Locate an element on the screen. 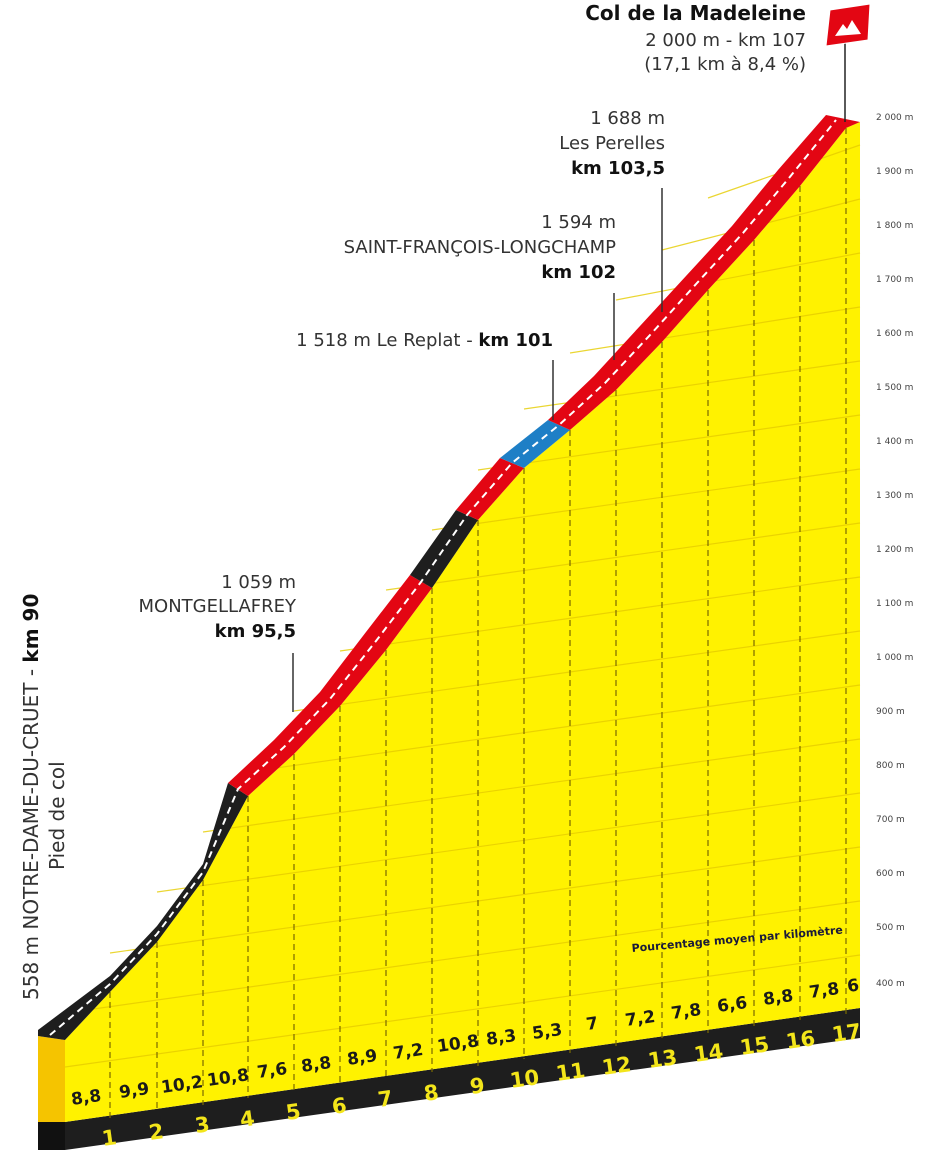 The width and height of the screenshot is (940, 1162). svg-text: Pied de col is located at coordinates (57, 815).